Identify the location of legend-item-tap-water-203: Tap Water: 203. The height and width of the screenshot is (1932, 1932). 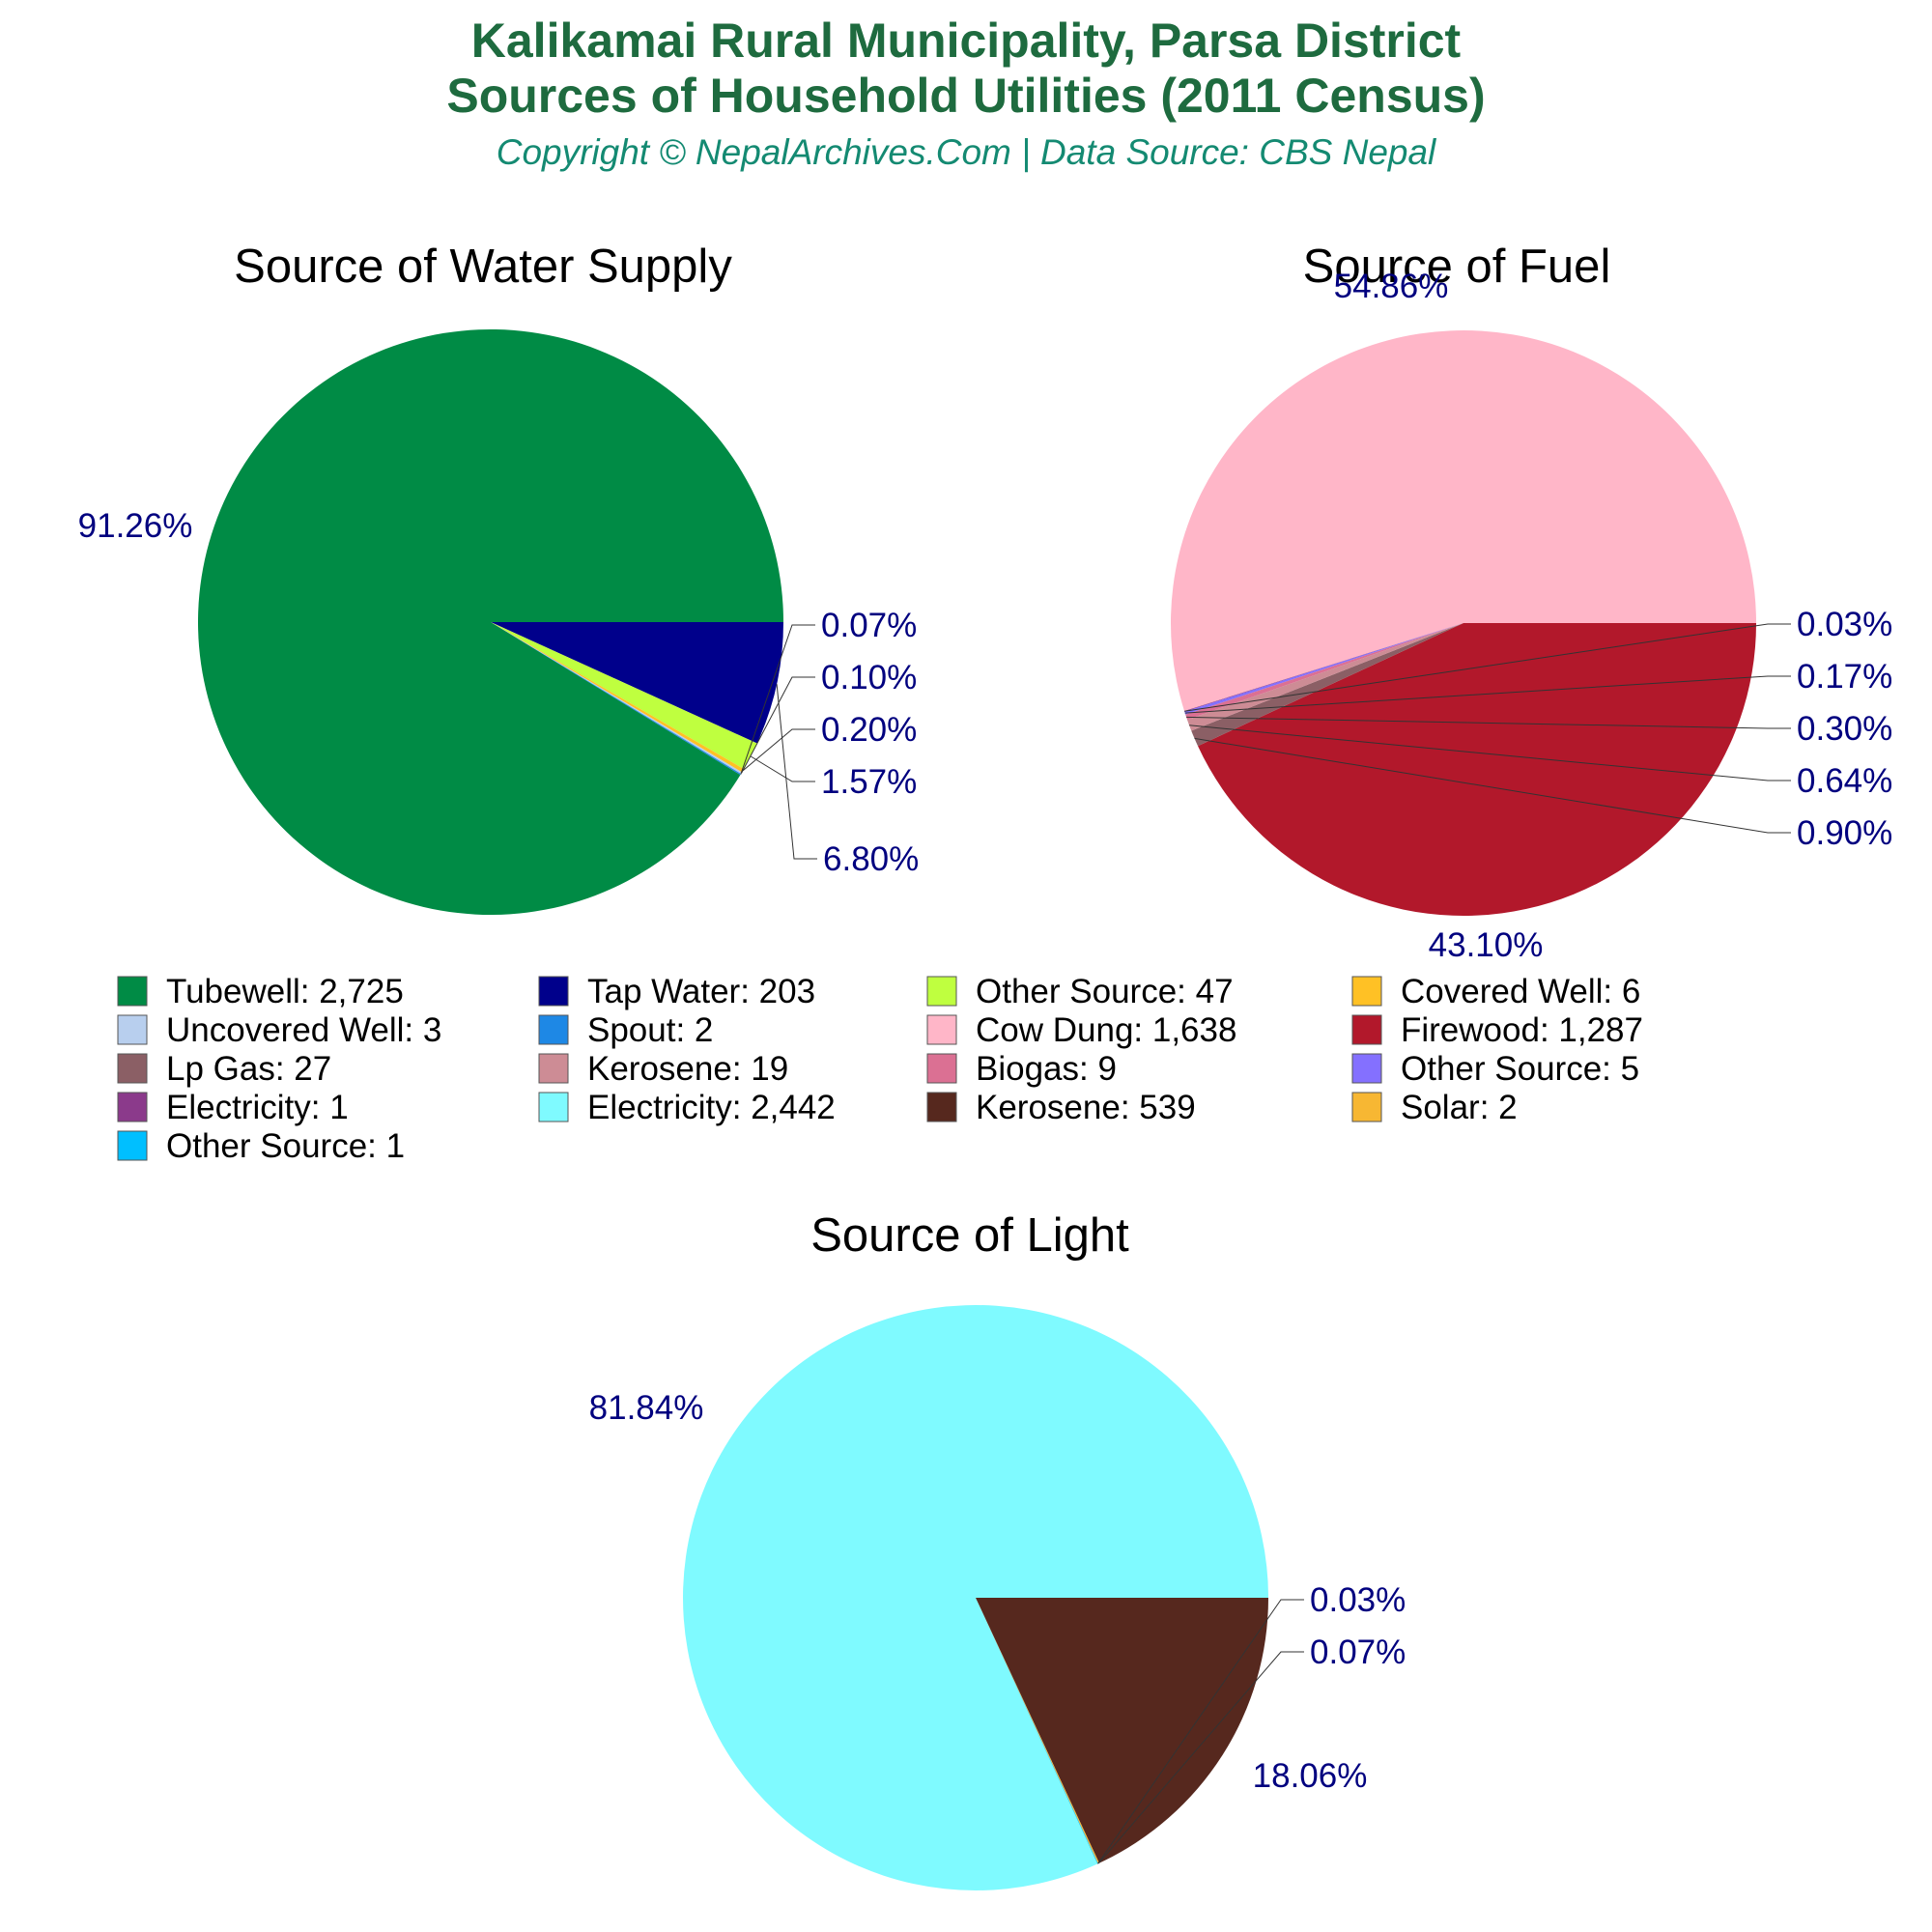
(676, 992).